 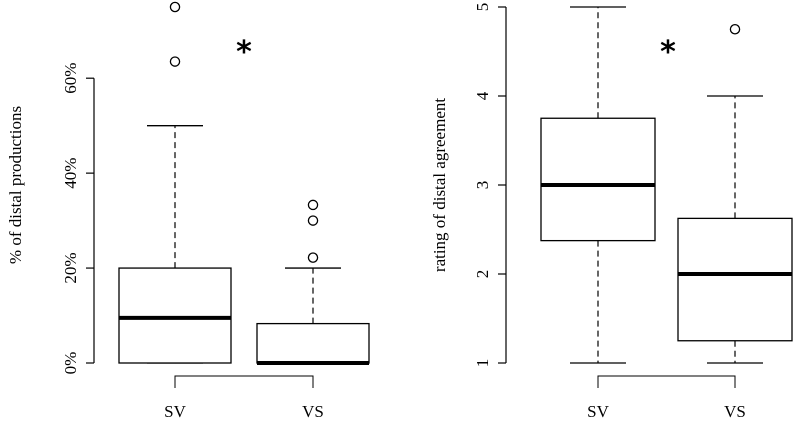 What do you see at coordinates (482, 363) in the screenshot?
I see `y-tick-label: 1` at bounding box center [482, 363].